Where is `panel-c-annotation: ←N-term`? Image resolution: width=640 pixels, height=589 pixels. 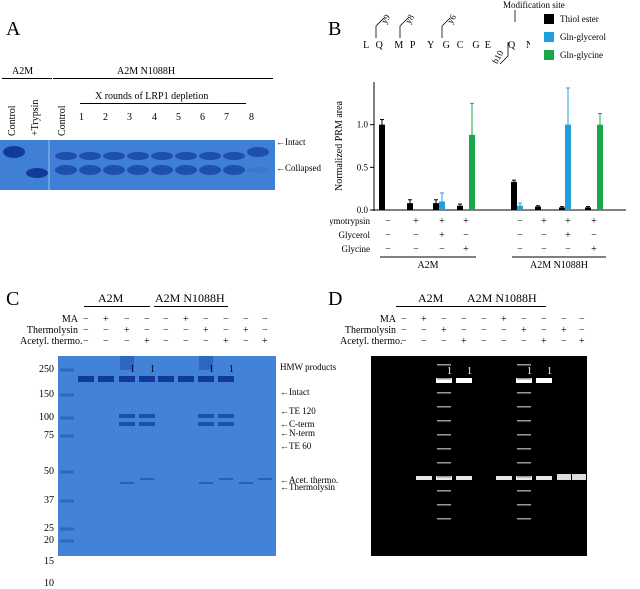 panel-c-annotation: ←N-term is located at coordinates (297, 433).